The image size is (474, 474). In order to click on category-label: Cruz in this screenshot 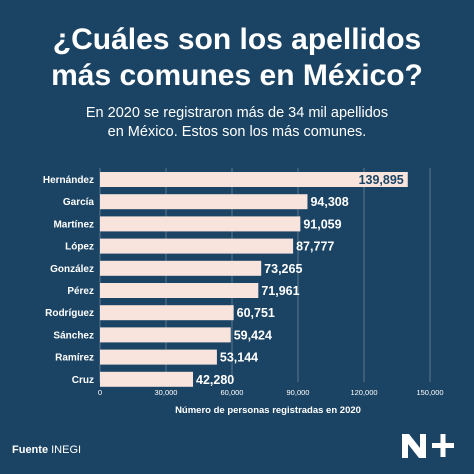, I will do `click(83, 380)`.